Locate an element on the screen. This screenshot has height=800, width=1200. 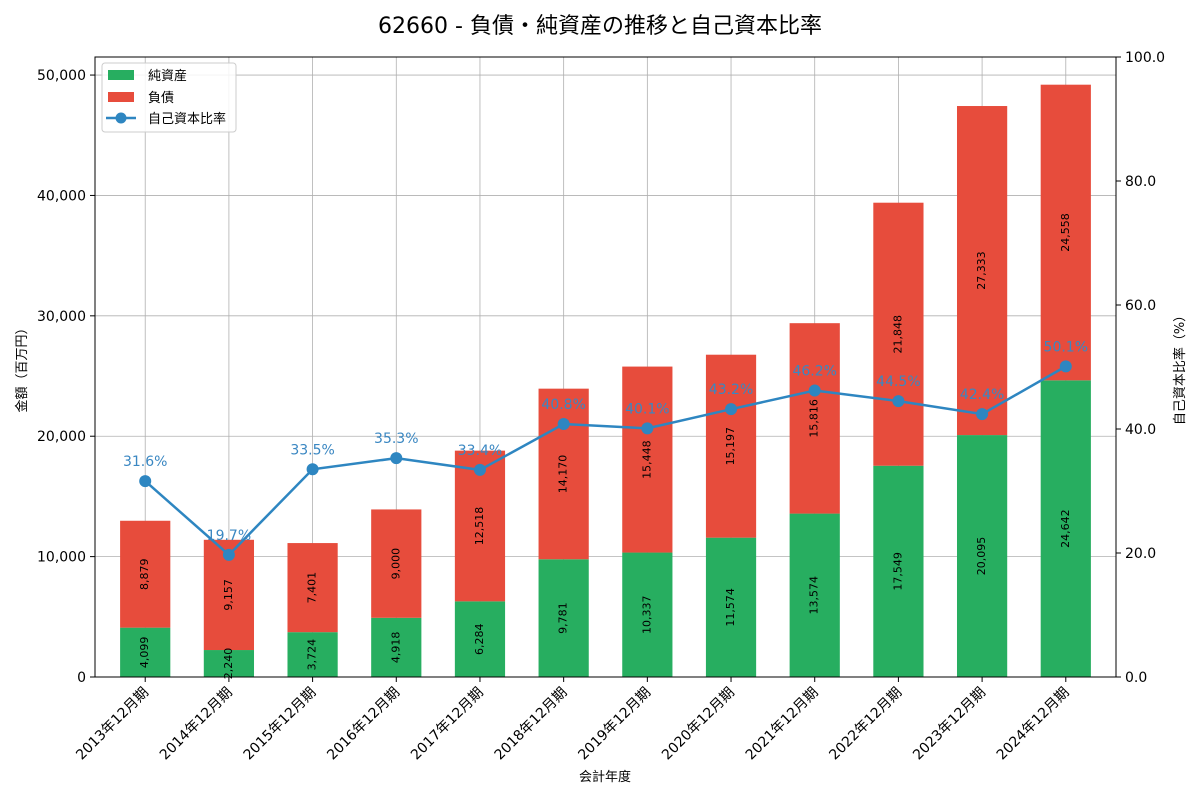
bar-label-liabilities: 15,448 is located at coordinates (646, 459).